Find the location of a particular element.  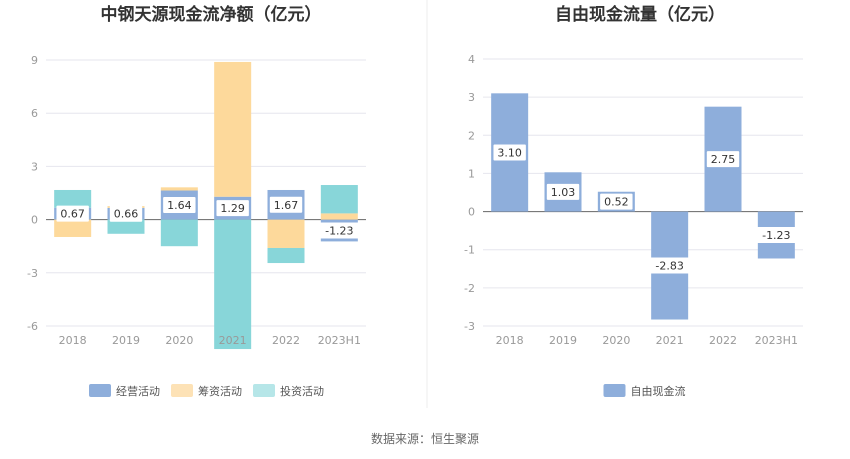

bar-投资活动-2018 is located at coordinates (73, 198).